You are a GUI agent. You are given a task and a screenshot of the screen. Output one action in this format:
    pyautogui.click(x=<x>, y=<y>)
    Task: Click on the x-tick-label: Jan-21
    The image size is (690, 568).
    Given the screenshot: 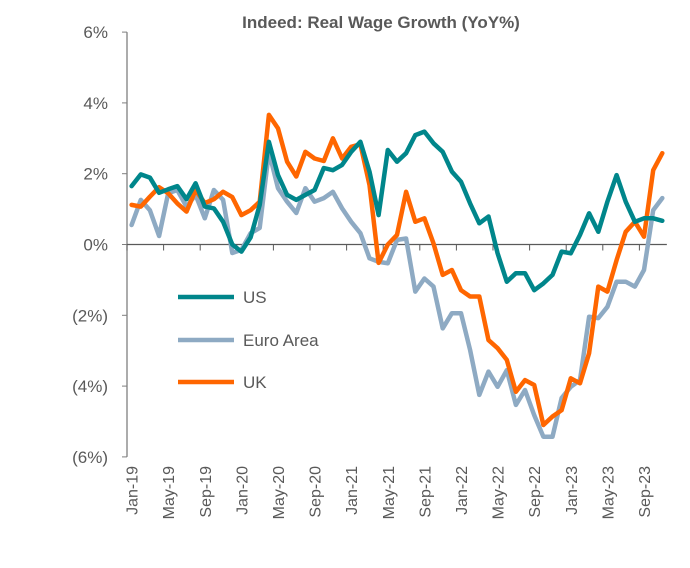 What is the action you would take?
    pyautogui.click(x=352, y=490)
    